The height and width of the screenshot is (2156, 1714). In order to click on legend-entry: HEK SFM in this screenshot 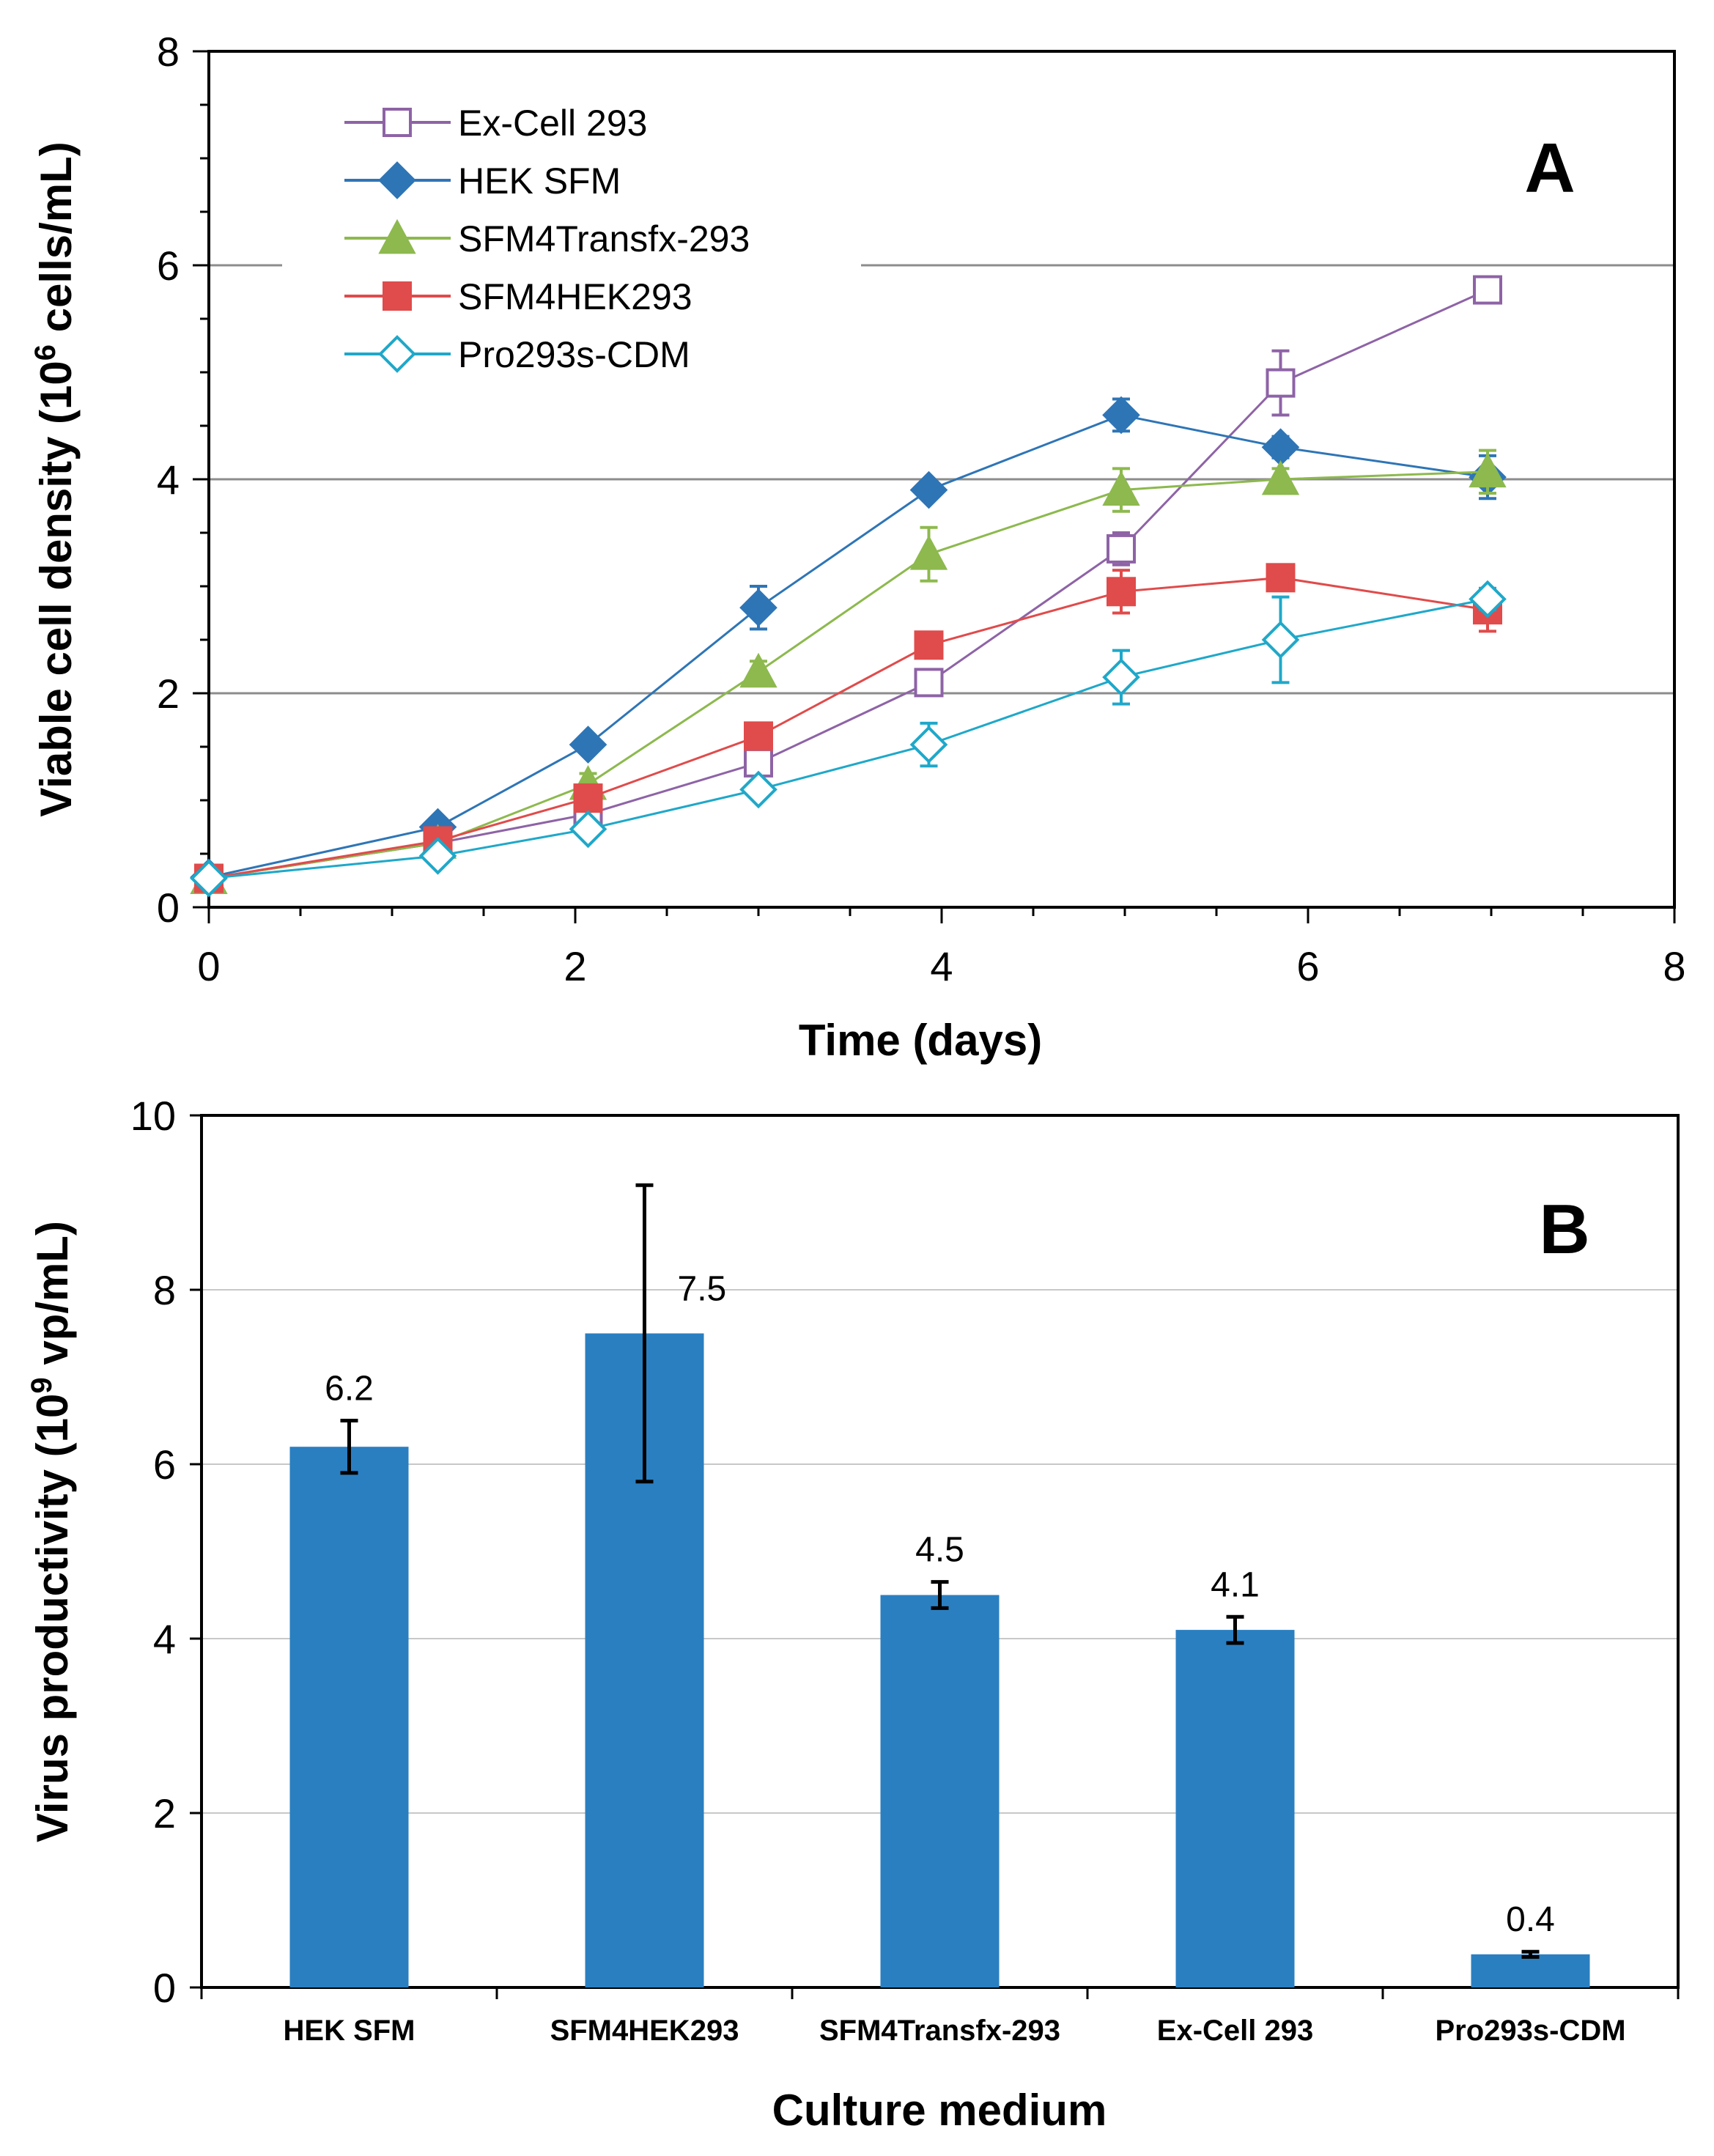, I will do `click(482, 181)`.